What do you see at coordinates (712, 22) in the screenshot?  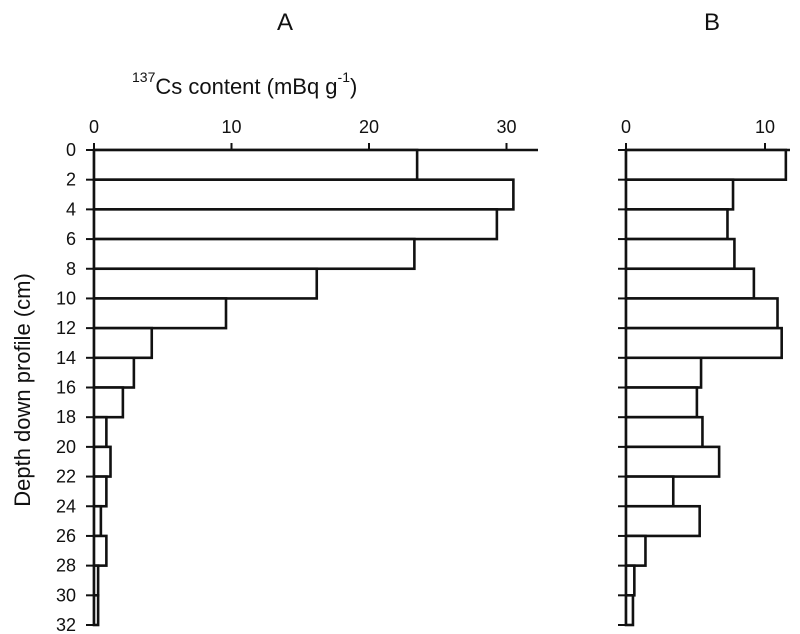 I see `panel-b-title: B` at bounding box center [712, 22].